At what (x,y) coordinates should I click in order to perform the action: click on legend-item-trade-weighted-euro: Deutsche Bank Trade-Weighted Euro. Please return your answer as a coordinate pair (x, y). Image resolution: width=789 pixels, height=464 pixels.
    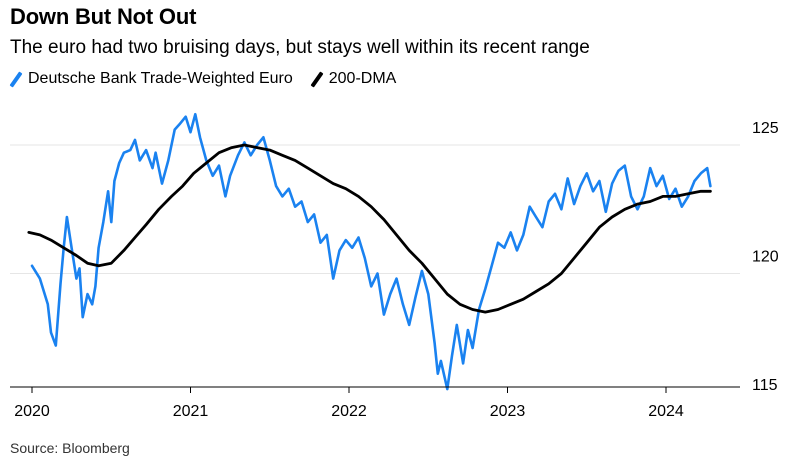
    Looking at the image, I should click on (151, 79).